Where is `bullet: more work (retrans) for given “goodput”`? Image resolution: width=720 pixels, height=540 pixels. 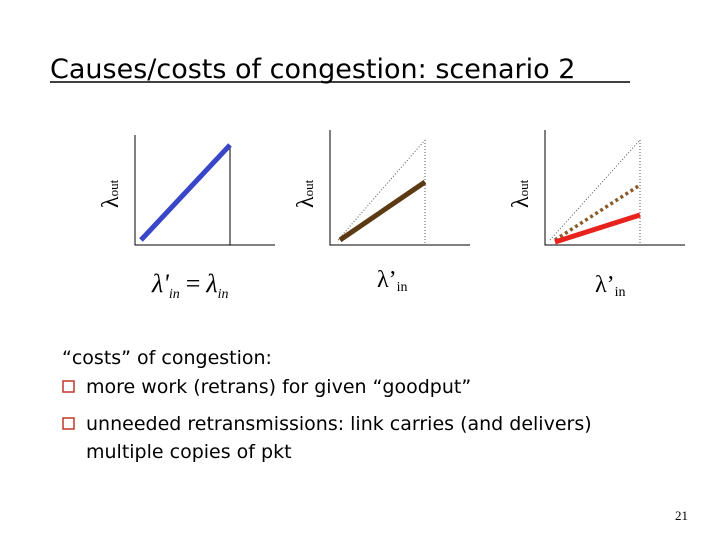
bullet: more work (retrans) for given “goodput” is located at coordinates (278, 387).